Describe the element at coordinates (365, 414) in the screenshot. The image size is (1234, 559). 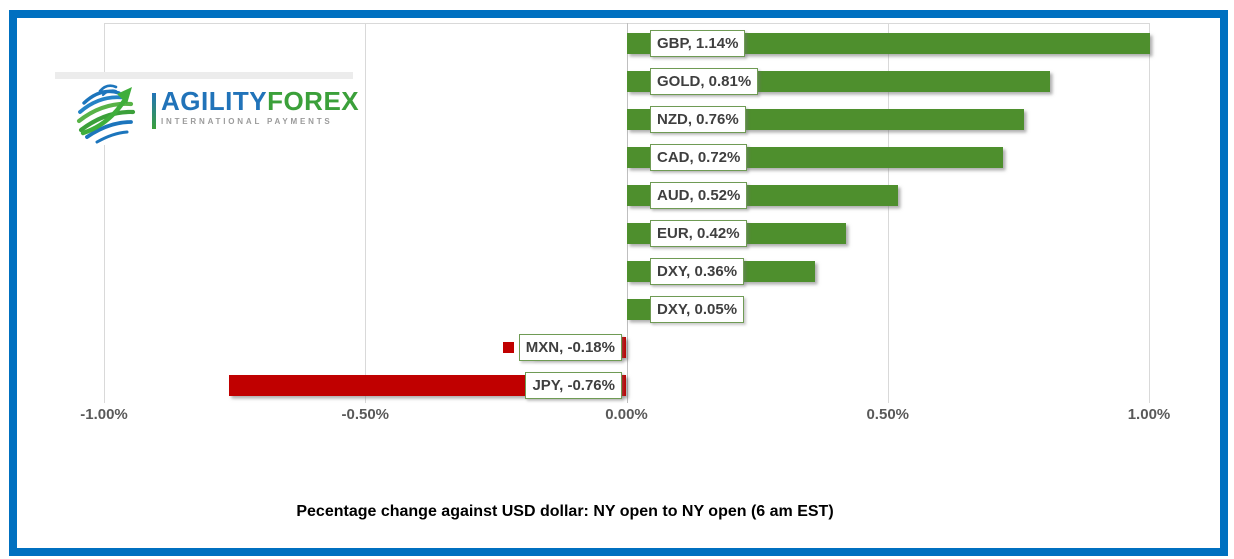
I see `x-axis-tick-label: -0.50%` at that location.